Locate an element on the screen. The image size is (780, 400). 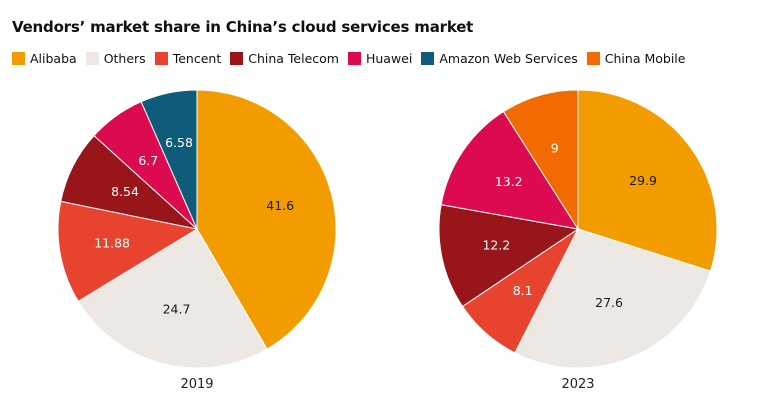
legend-item-china-mobile: China Mobile is located at coordinates (636, 58).